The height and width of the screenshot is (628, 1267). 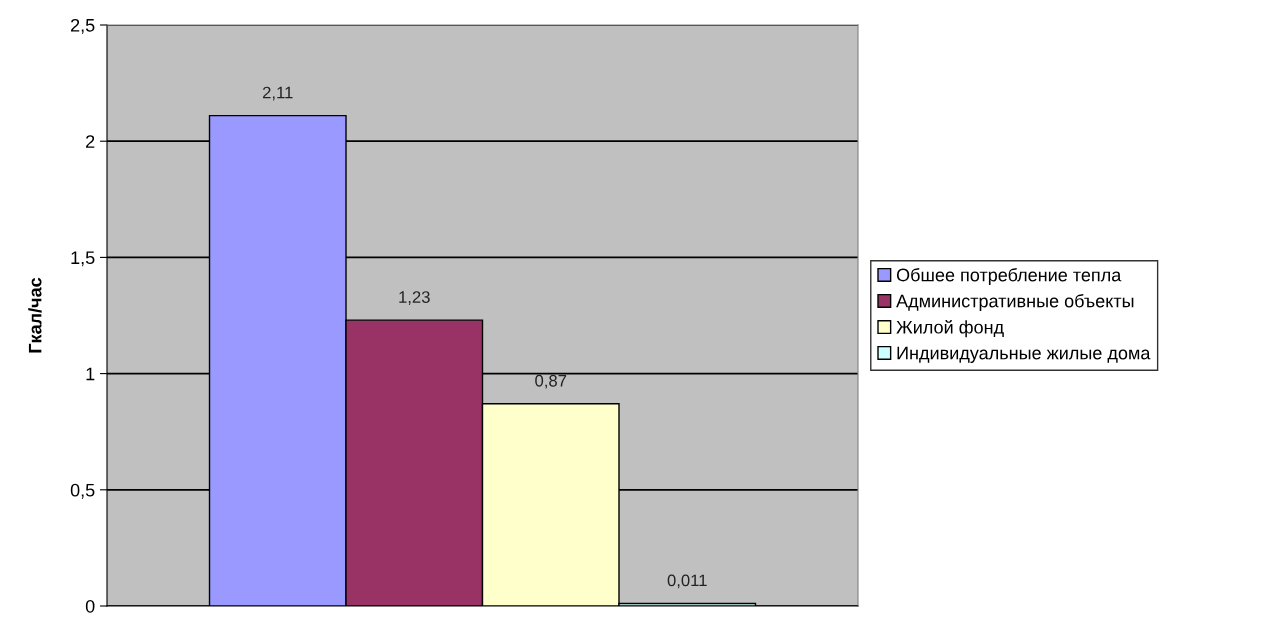 What do you see at coordinates (90, 374) in the screenshot?
I see `y-tick-label: 1` at bounding box center [90, 374].